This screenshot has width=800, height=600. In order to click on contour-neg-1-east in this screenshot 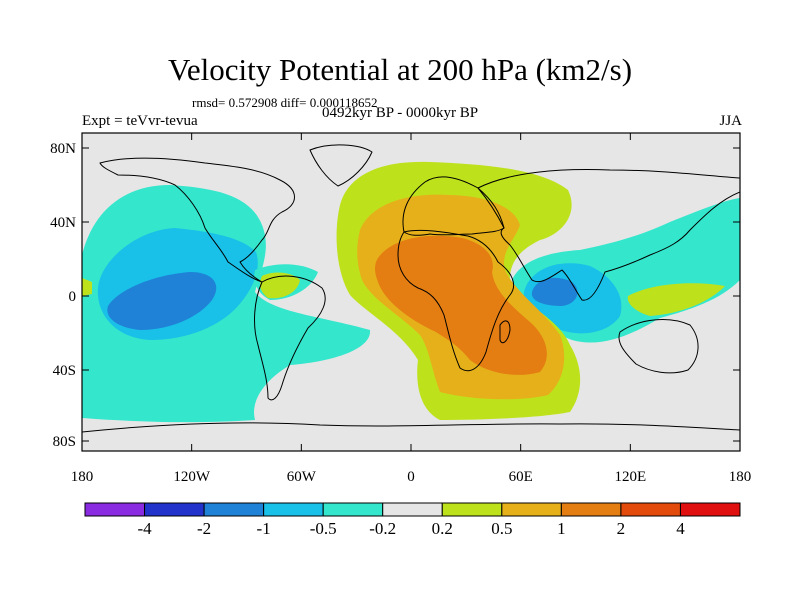, I will do `click(554, 291)`.